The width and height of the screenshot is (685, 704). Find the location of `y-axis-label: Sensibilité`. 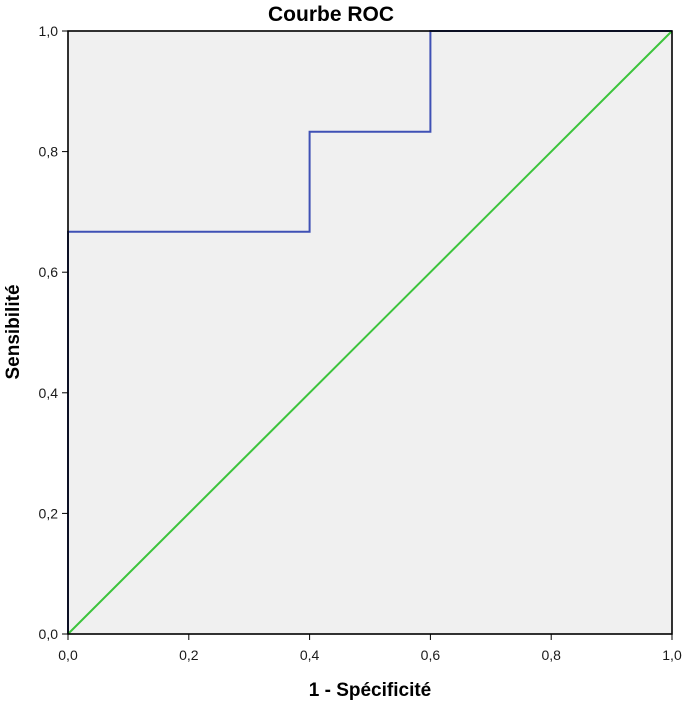

y-axis-label: Sensibilité is located at coordinates (13, 331).